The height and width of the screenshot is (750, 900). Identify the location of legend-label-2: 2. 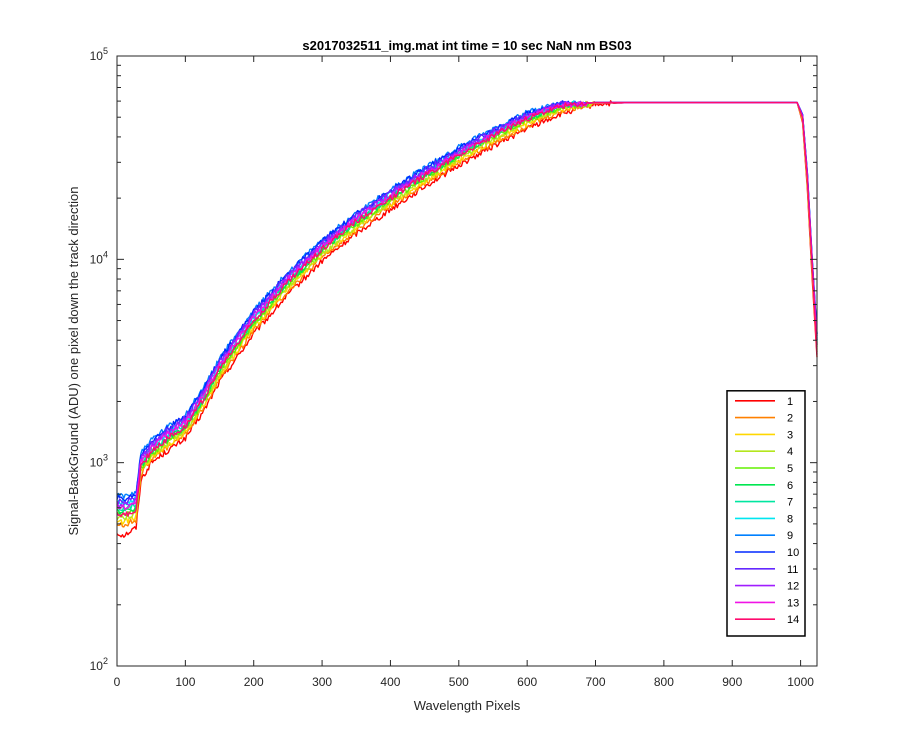
(790, 419).